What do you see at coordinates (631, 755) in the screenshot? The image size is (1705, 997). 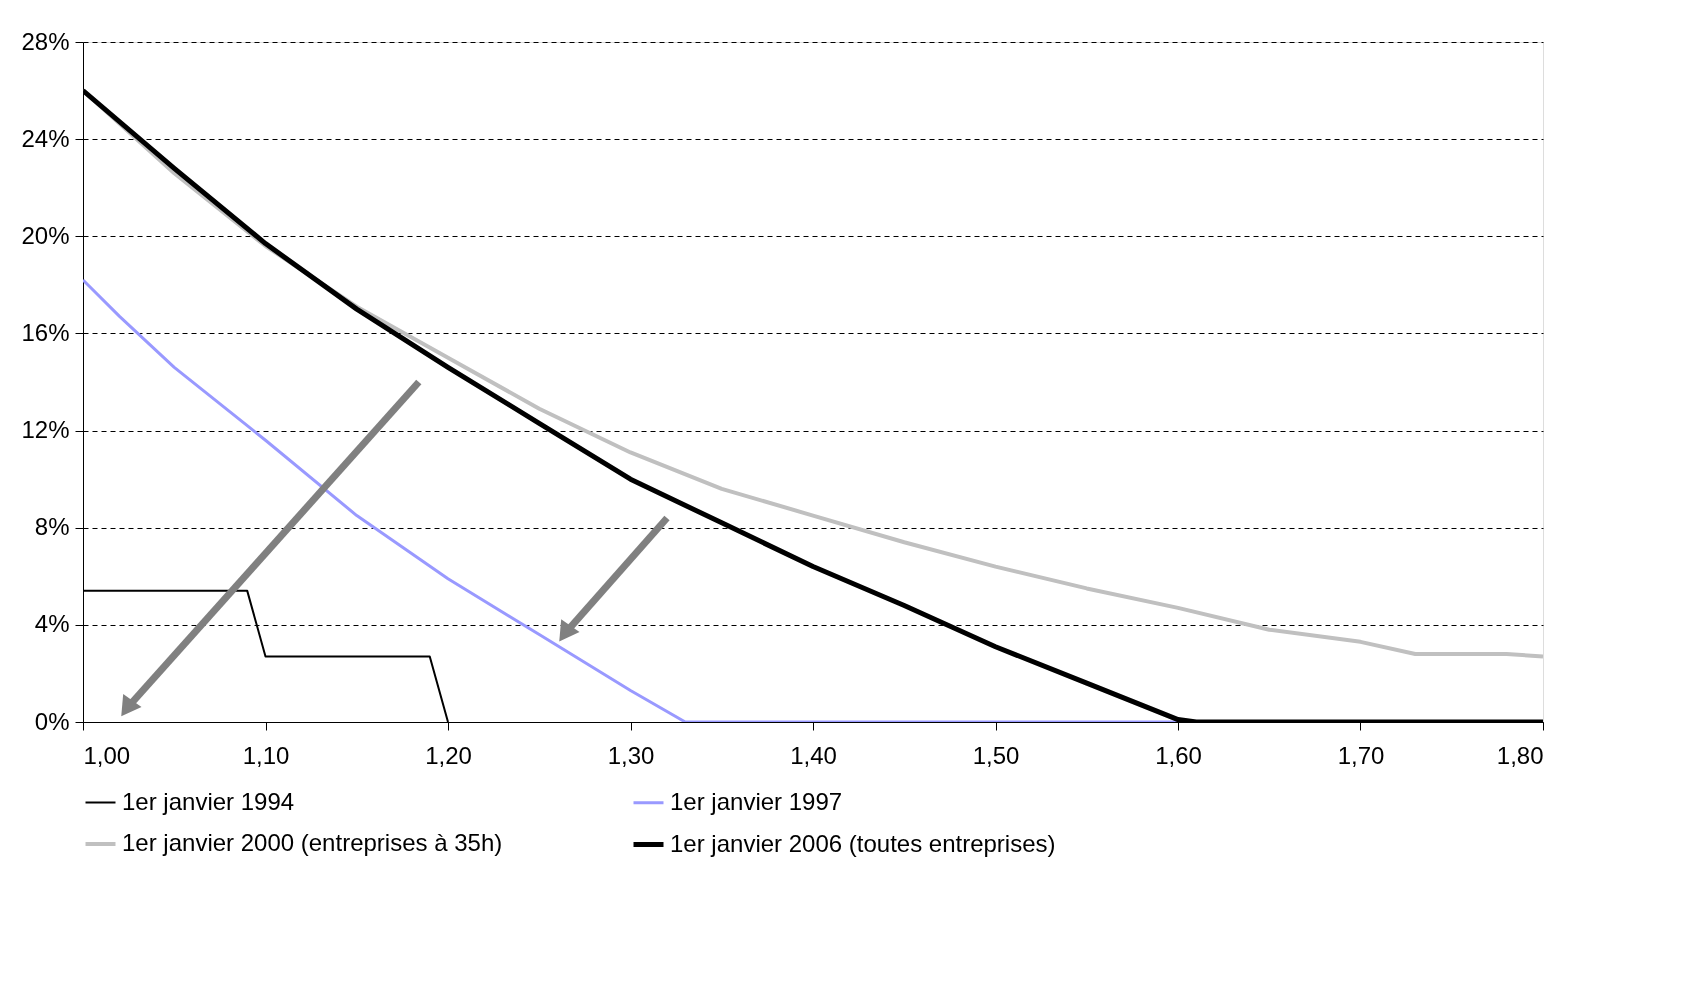 I see `x-tick-label: 1,30` at bounding box center [631, 755].